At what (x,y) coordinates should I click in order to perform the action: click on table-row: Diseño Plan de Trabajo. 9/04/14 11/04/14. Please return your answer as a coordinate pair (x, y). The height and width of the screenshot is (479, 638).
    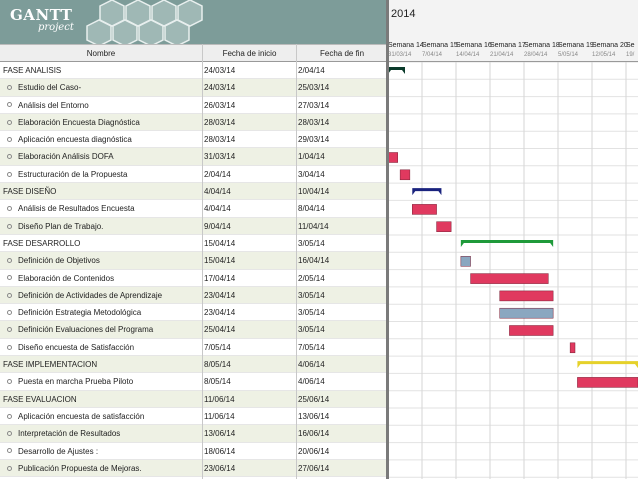
    Looking at the image, I should click on (194, 226).